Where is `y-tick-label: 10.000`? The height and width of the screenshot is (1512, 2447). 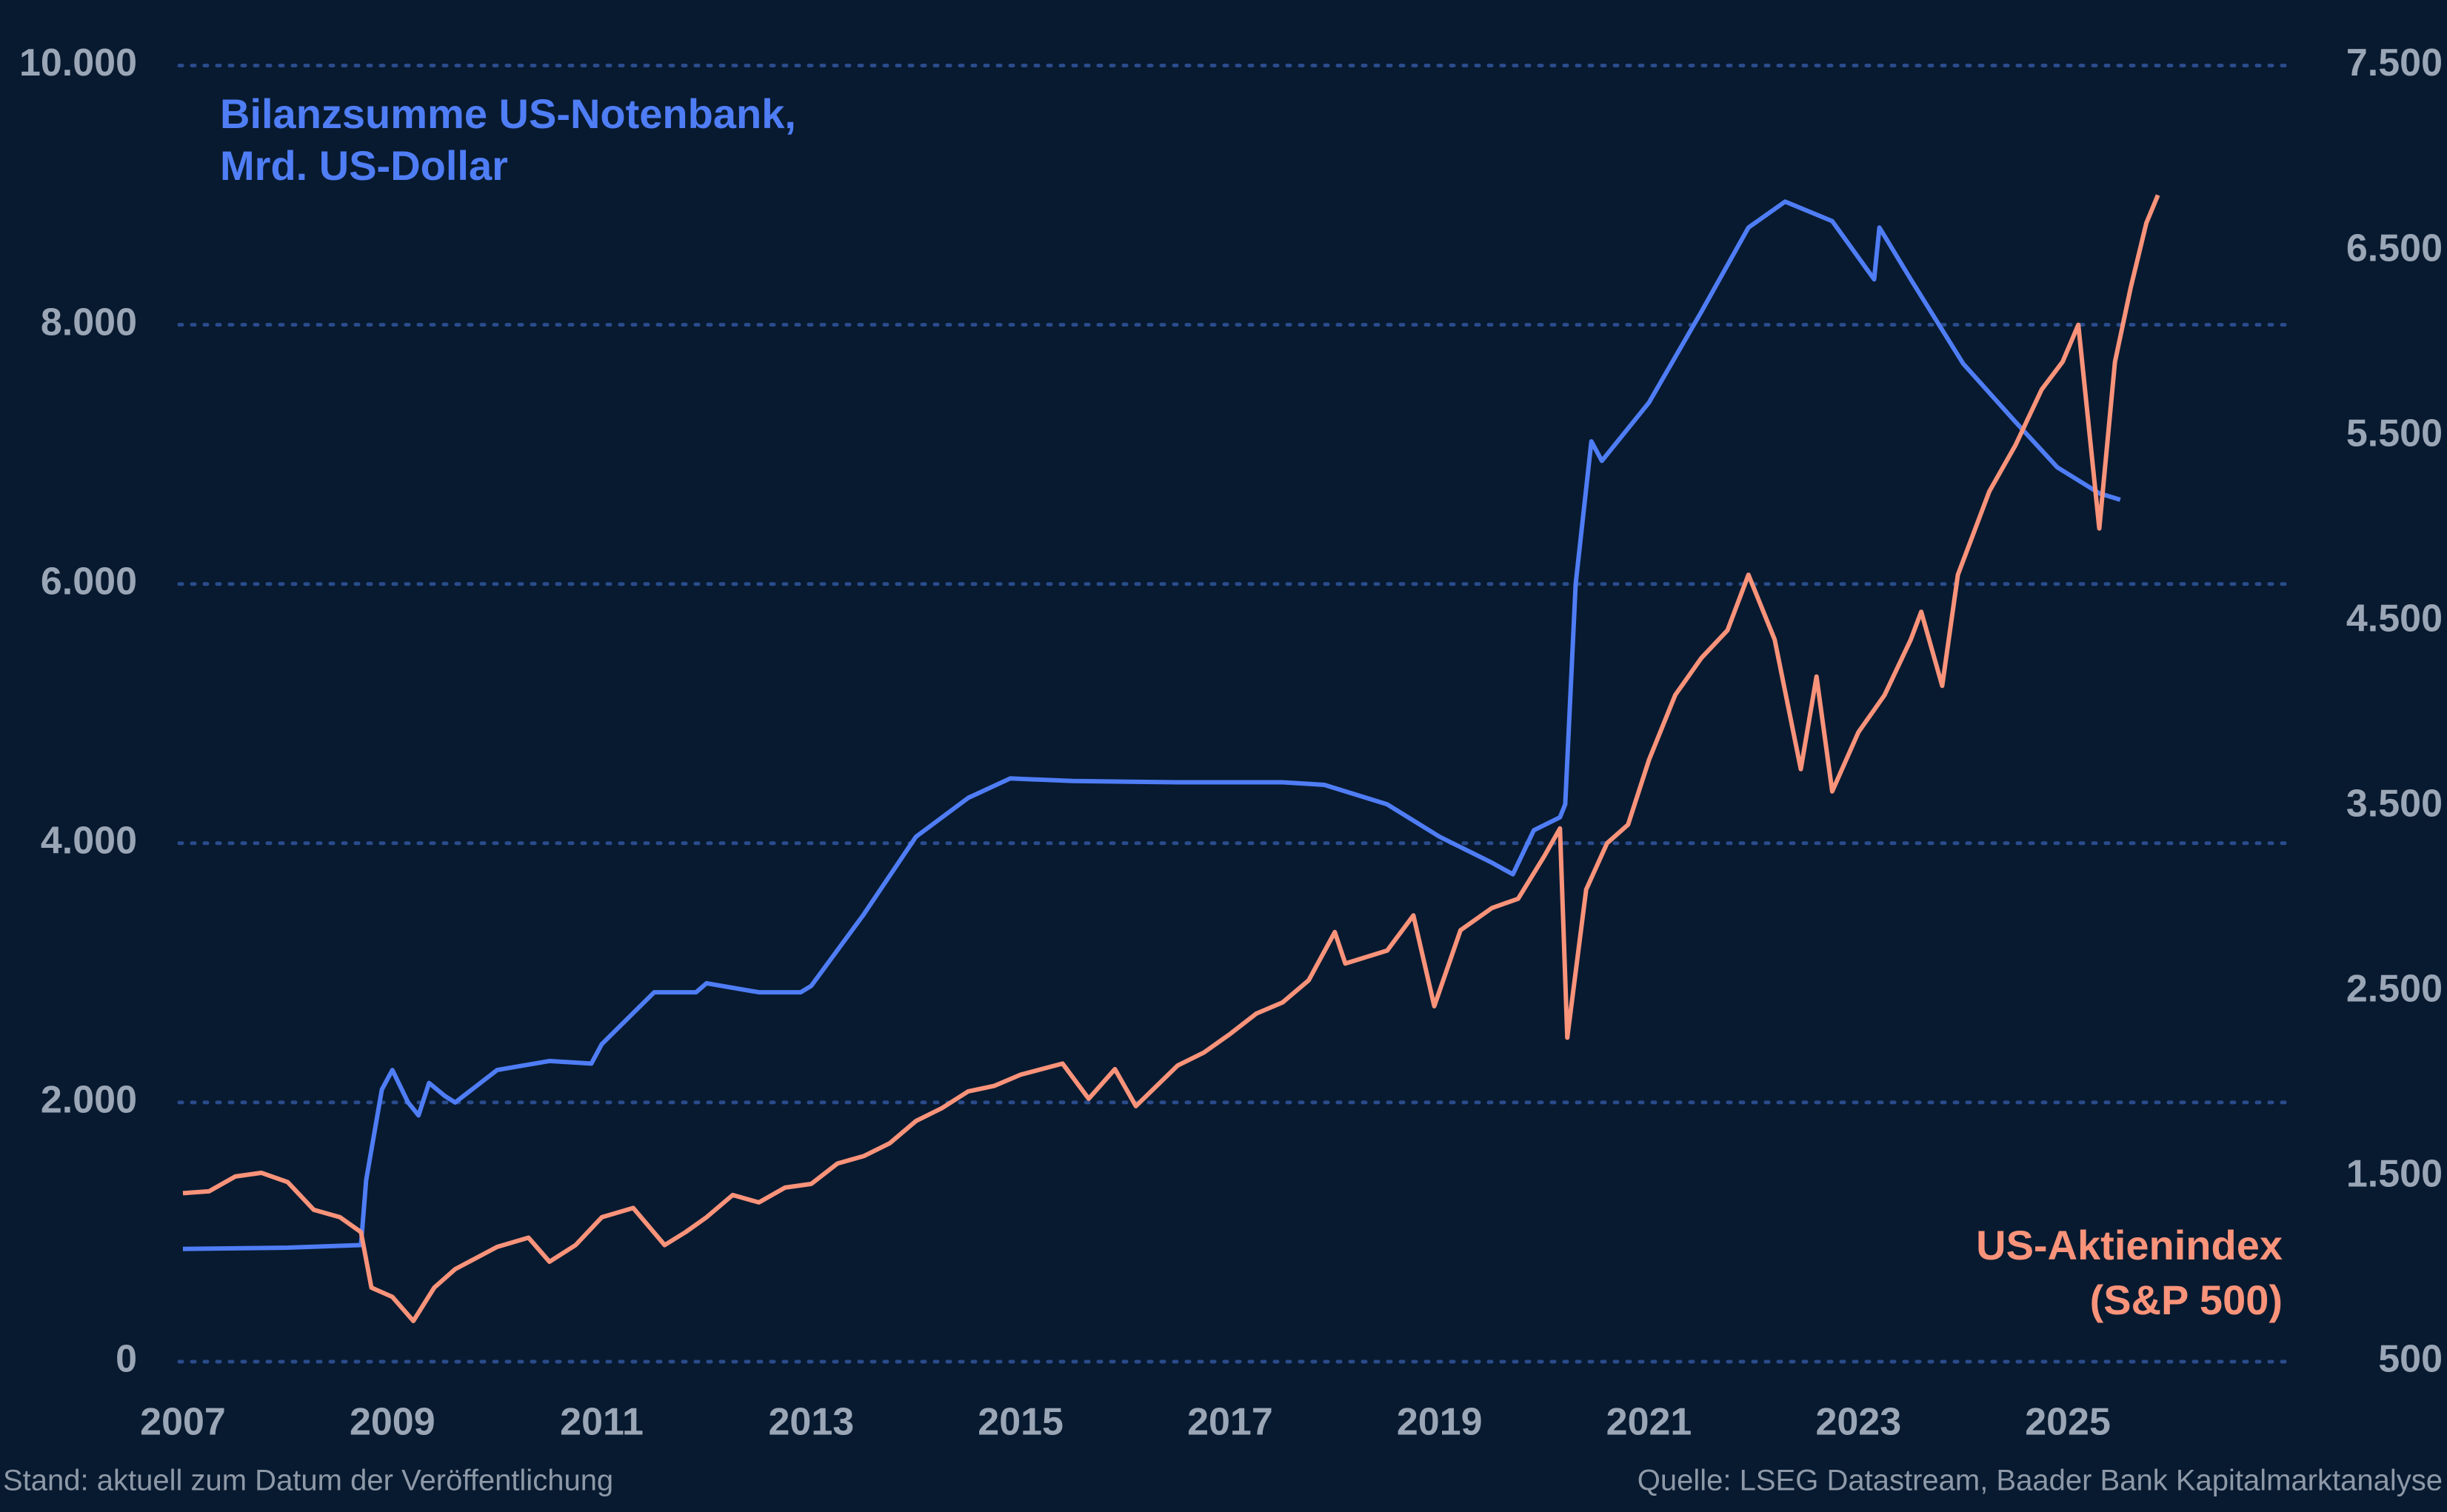
y-tick-label: 10.000 is located at coordinates (78, 62).